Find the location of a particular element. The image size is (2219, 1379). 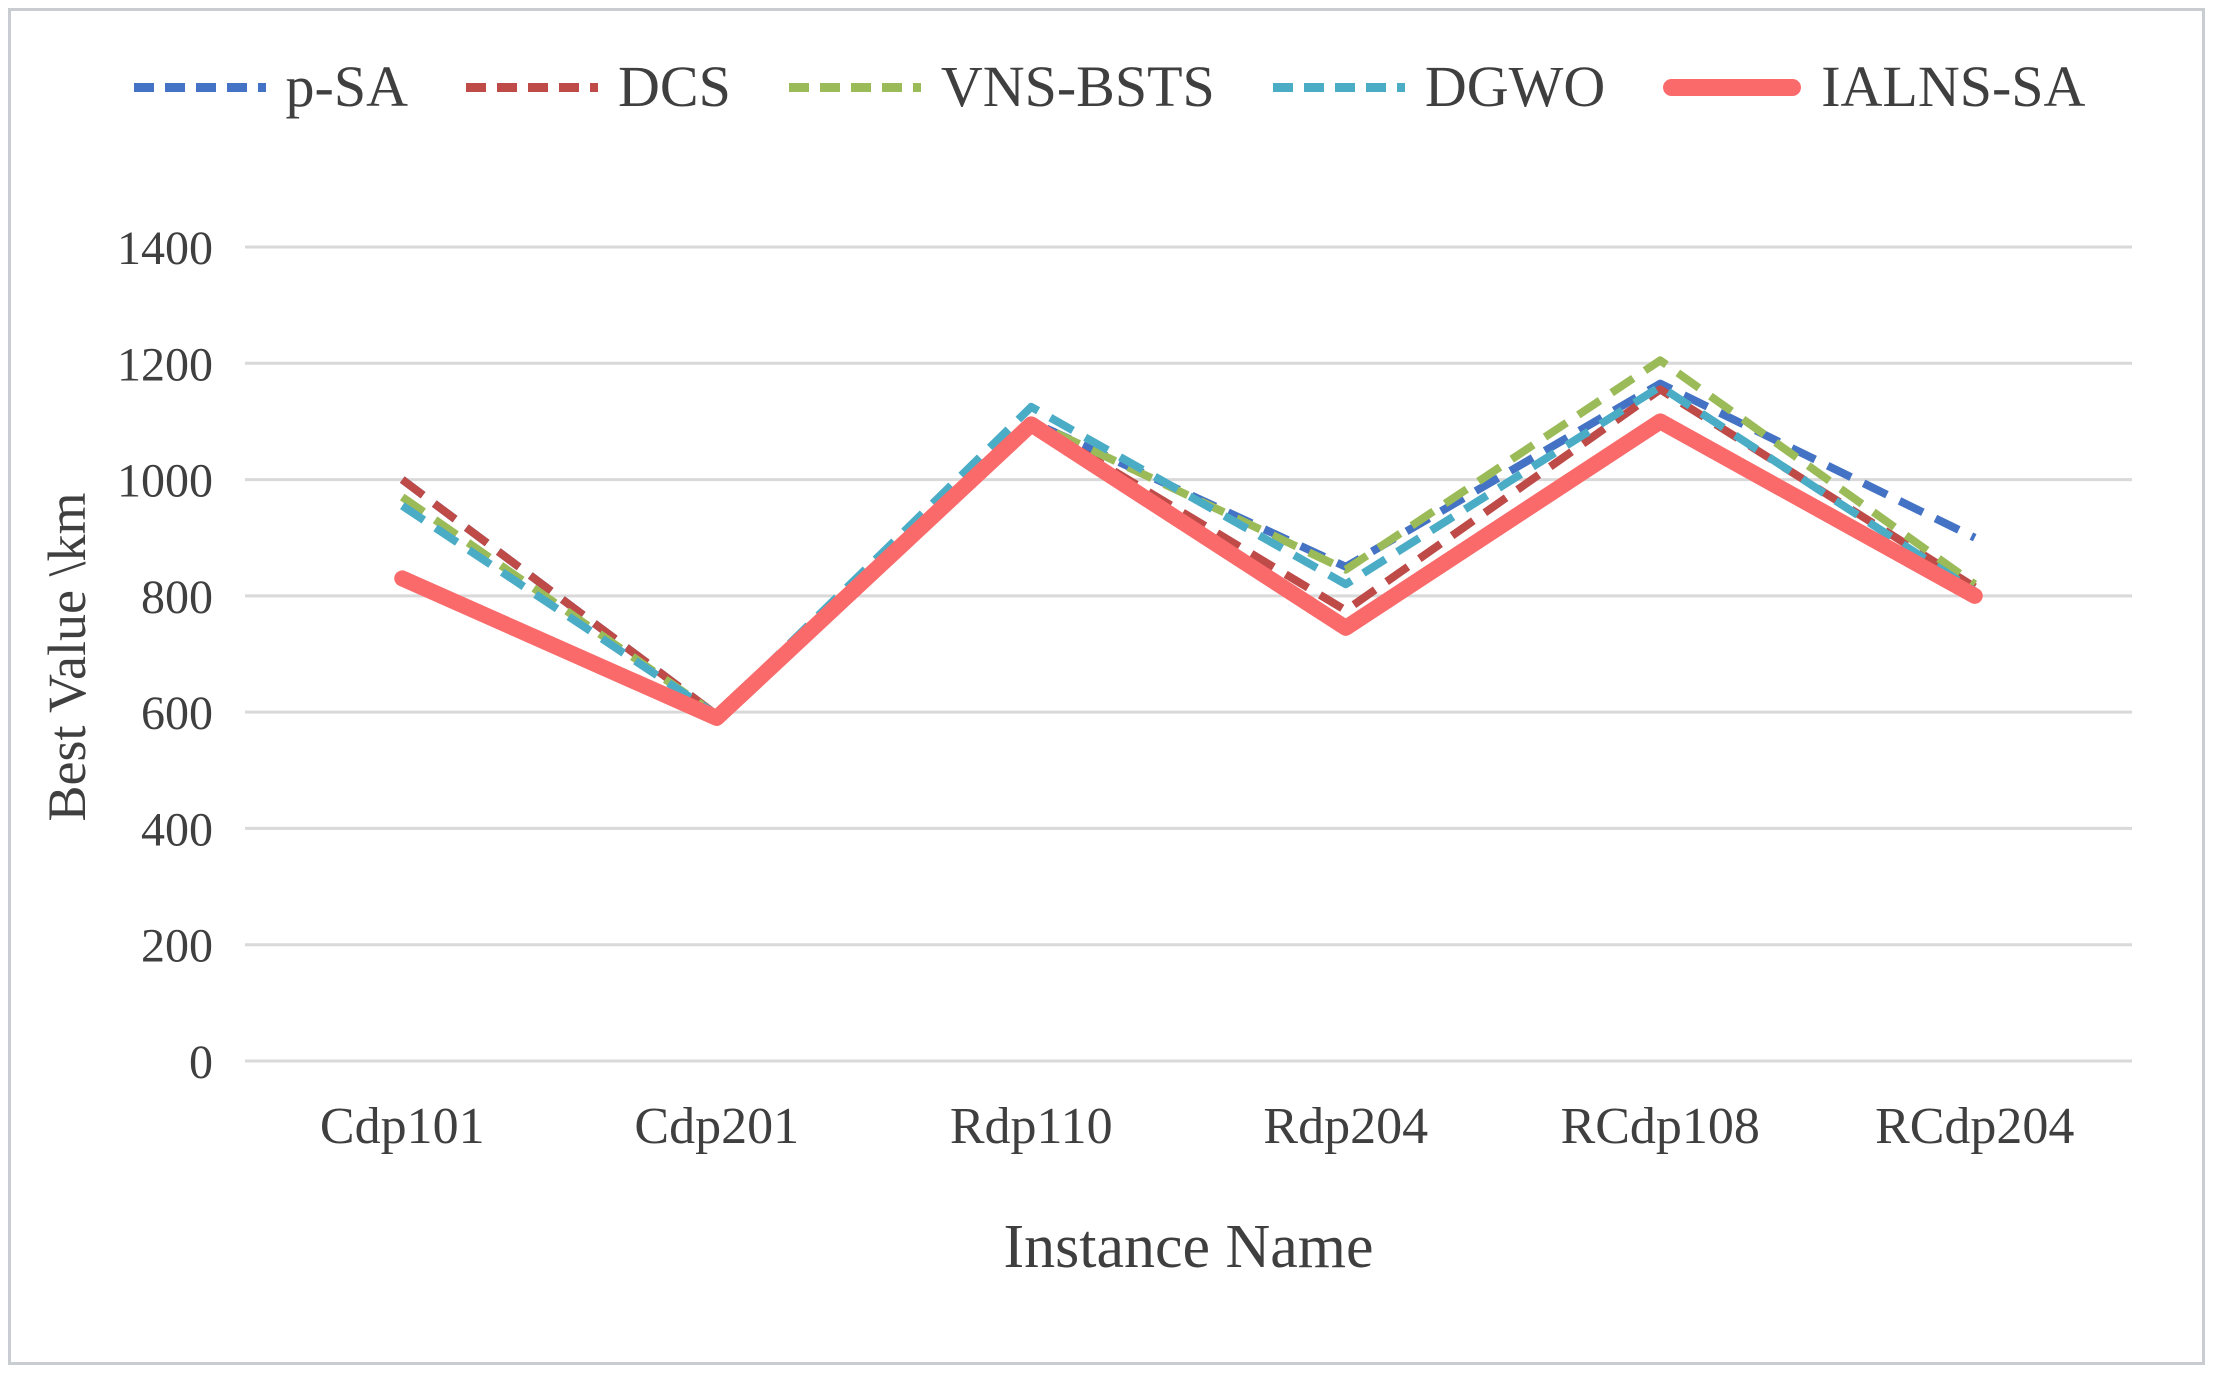

x-category-label: Rdp110 is located at coordinates (1031, 1126).